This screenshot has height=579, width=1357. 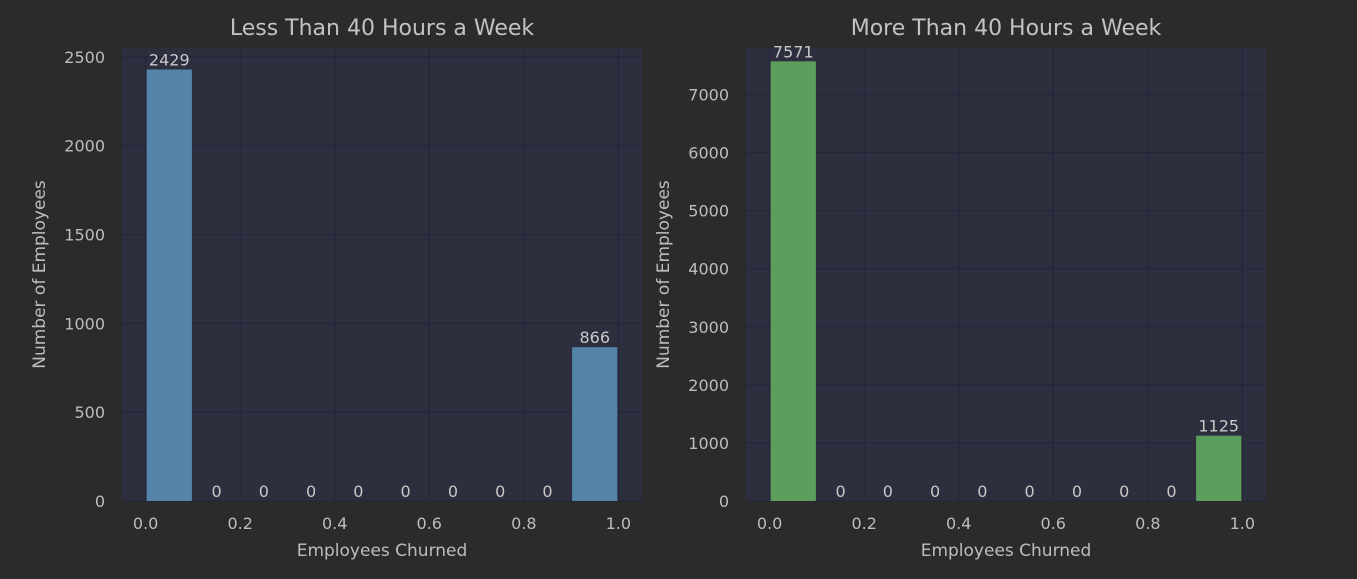 What do you see at coordinates (84, 235) in the screenshot?
I see `y-tick-label: 1500` at bounding box center [84, 235].